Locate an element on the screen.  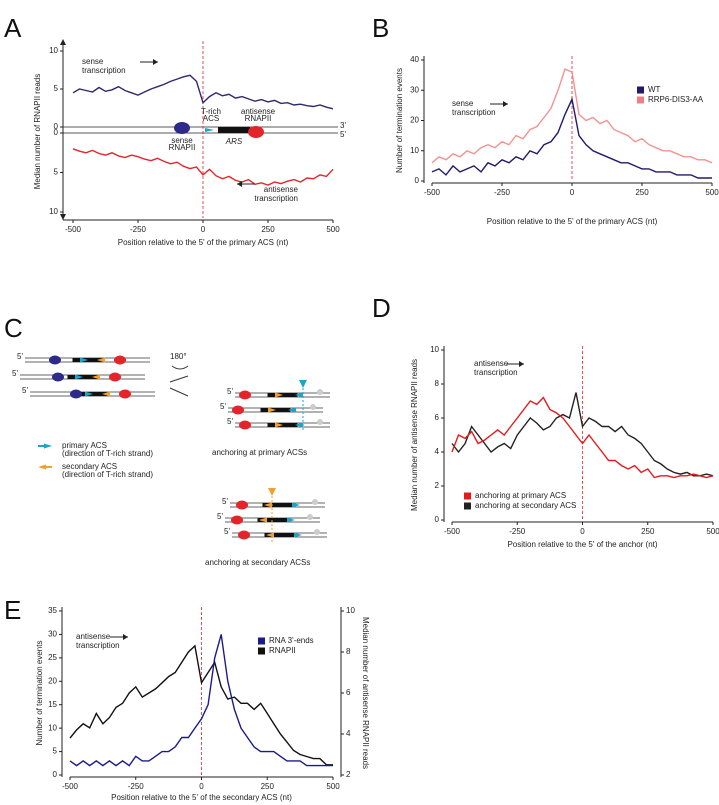
y-tick-label: 6 is located at coordinates (437, 417).